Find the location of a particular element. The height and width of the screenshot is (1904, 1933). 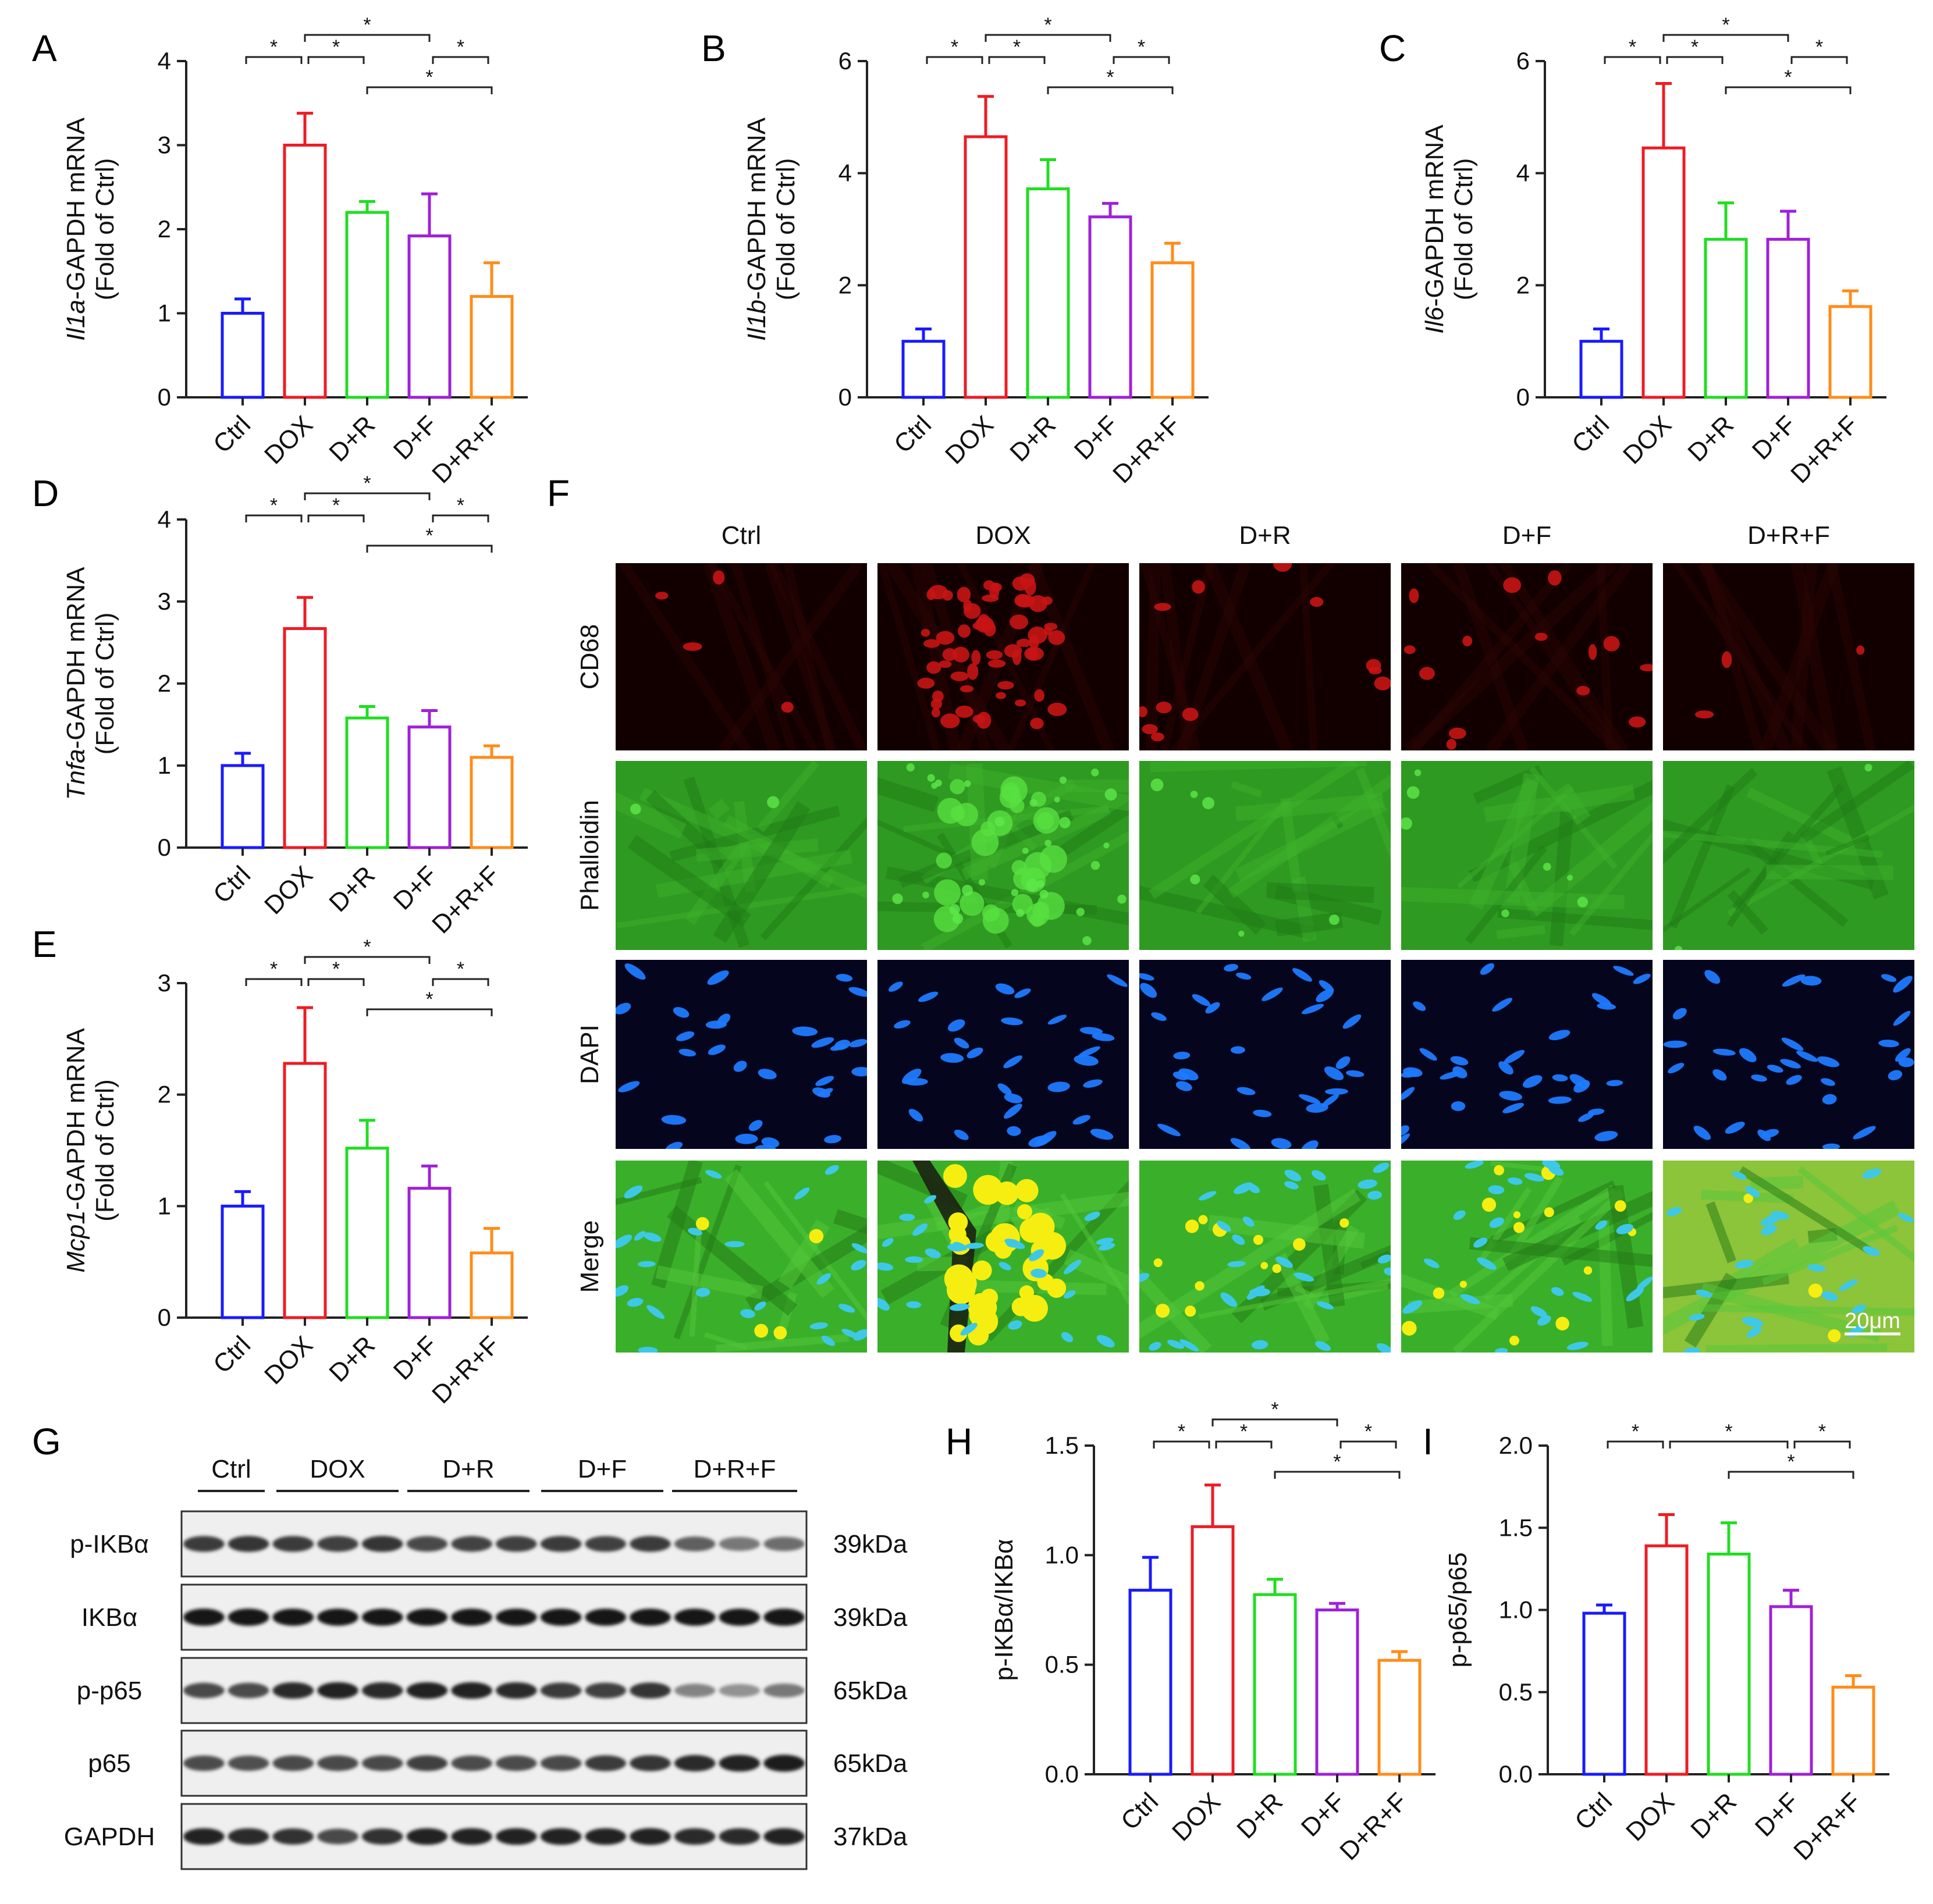

group-label: DOX is located at coordinates (338, 1469).